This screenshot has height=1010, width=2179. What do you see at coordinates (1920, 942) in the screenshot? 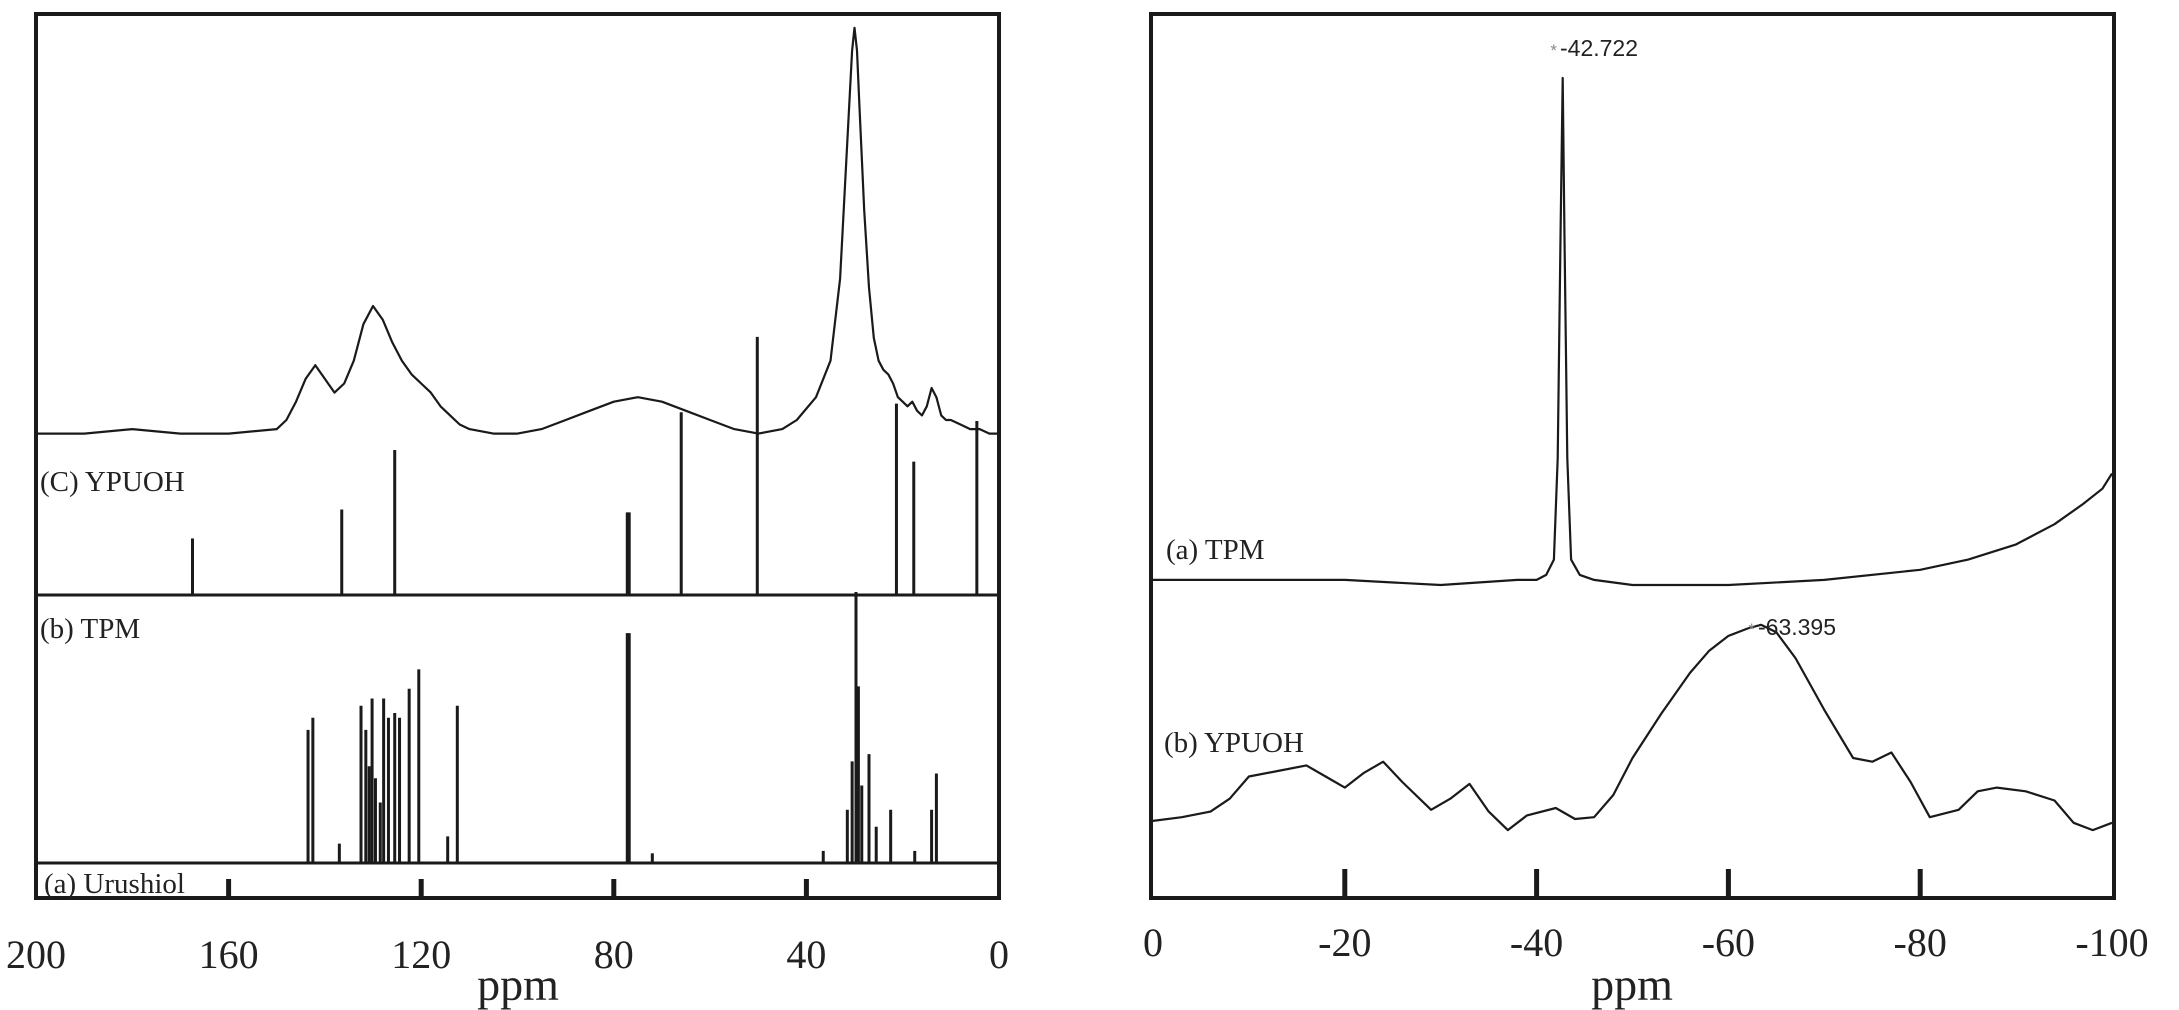
I see `right-x-tick-label-4: -80` at bounding box center [1920, 942].